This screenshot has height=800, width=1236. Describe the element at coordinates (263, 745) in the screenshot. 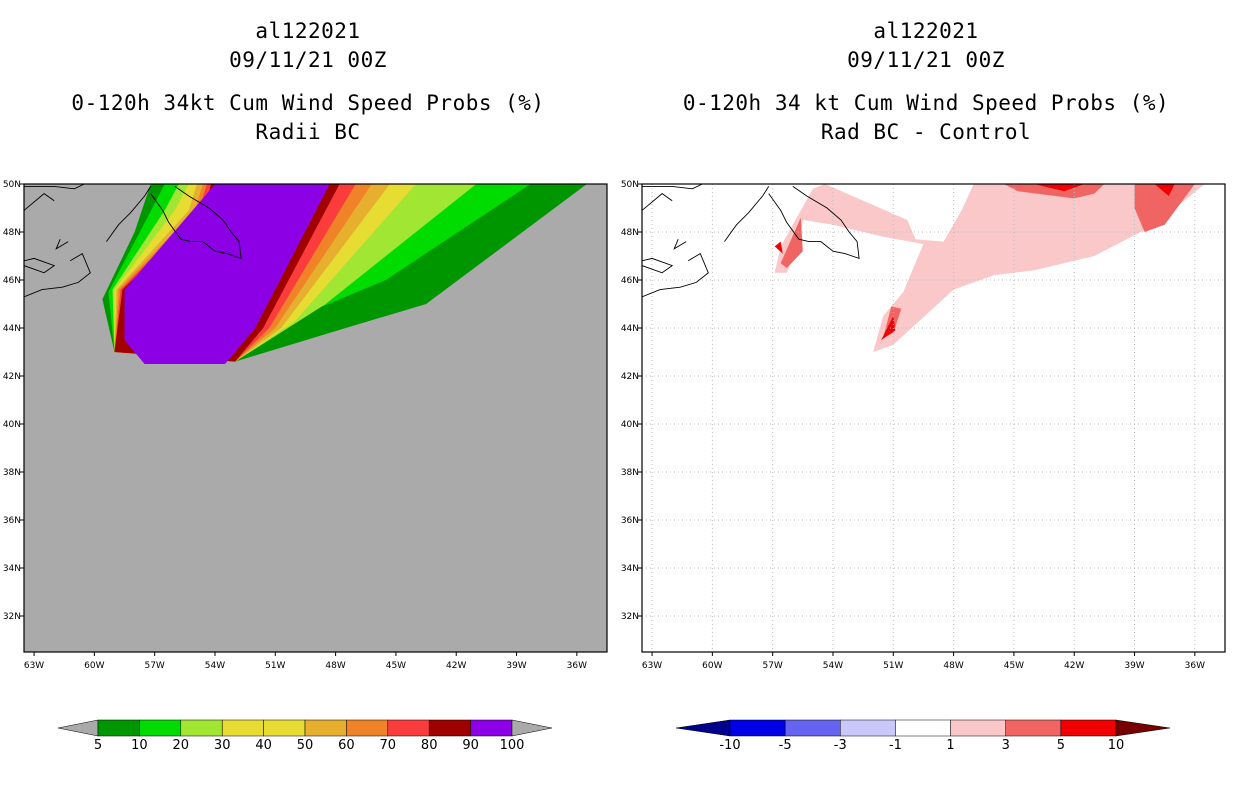

I see `colorbar-label: 40` at that location.